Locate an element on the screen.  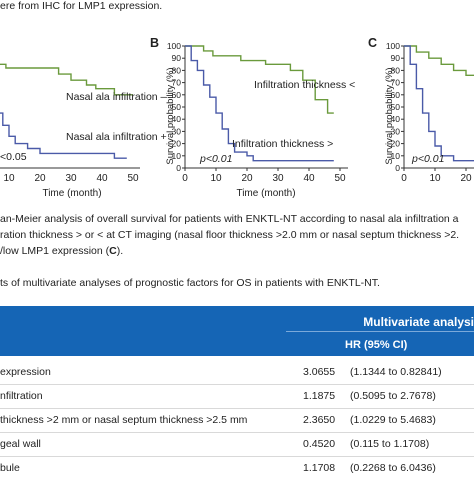
panel-a-x-tick: 30 is located at coordinates (71, 178).